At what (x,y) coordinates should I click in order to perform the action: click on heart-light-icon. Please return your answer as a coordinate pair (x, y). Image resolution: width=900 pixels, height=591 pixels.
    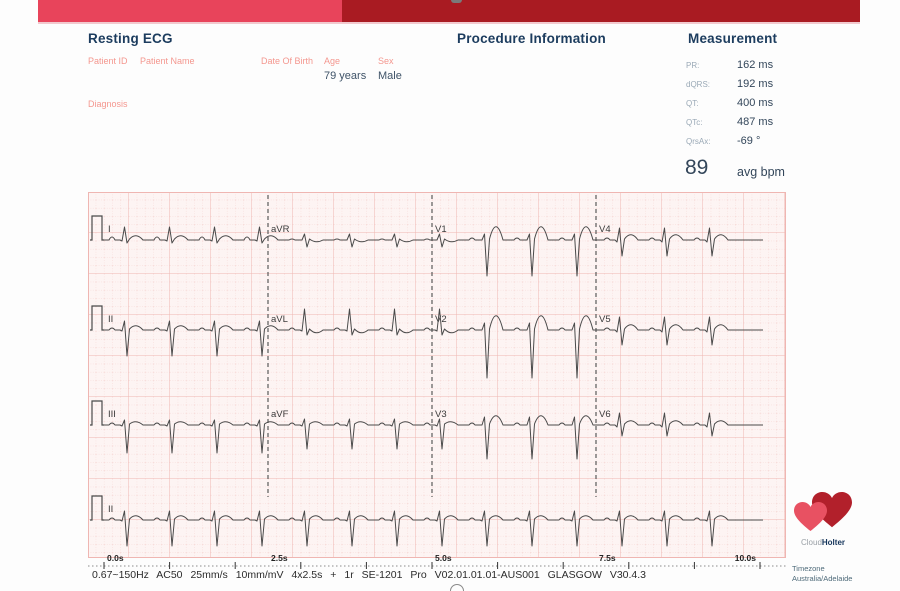
    Looking at the image, I should click on (810, 517).